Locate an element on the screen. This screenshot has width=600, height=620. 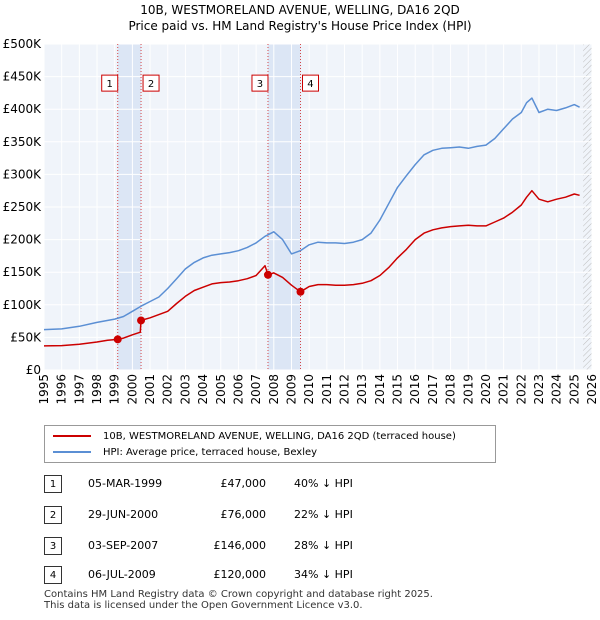
x-tick-label: 2020 is located at coordinates (486, 389).